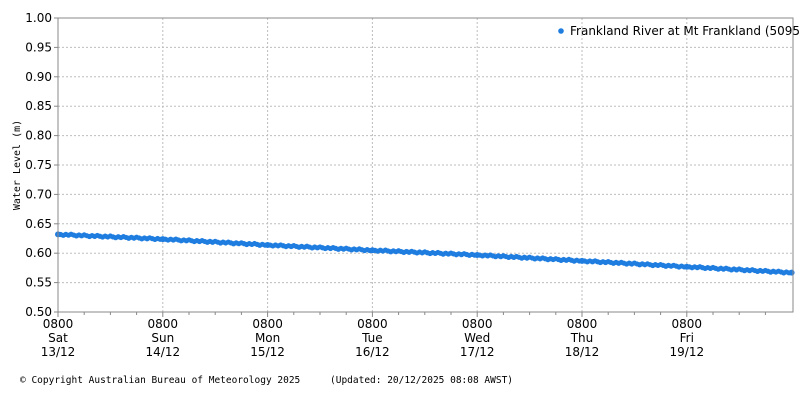 Image resolution: width=800 pixels, height=400 pixels. I want to click on data-points, so click(425, 253).